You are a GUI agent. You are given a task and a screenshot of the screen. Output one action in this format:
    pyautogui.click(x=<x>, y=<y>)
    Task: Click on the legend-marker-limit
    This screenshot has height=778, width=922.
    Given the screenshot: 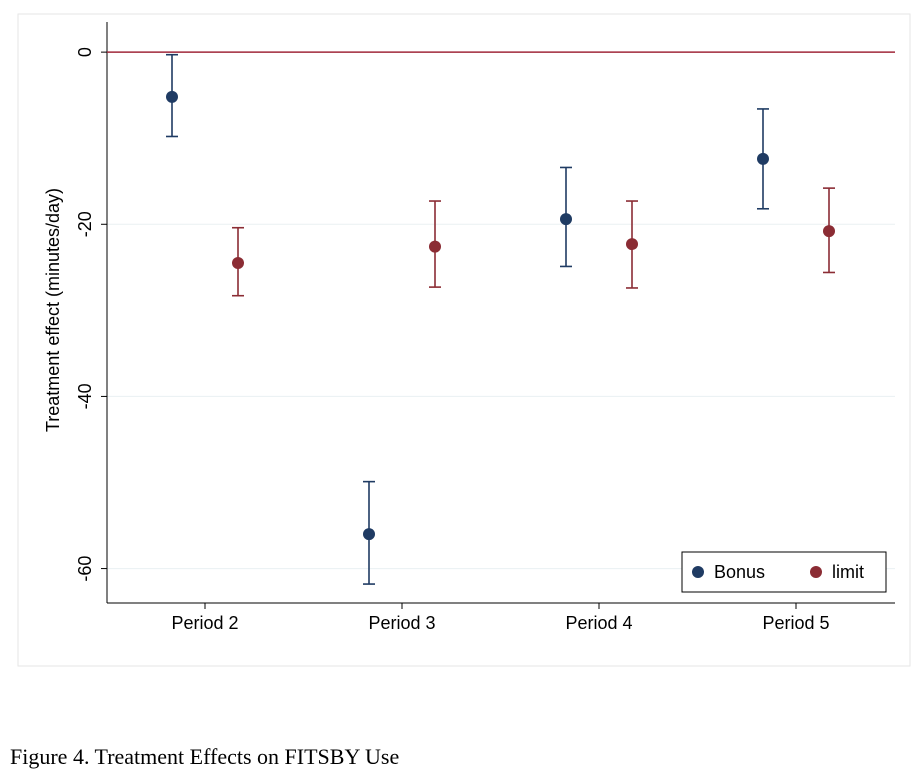 What is the action you would take?
    pyautogui.click(x=816, y=572)
    